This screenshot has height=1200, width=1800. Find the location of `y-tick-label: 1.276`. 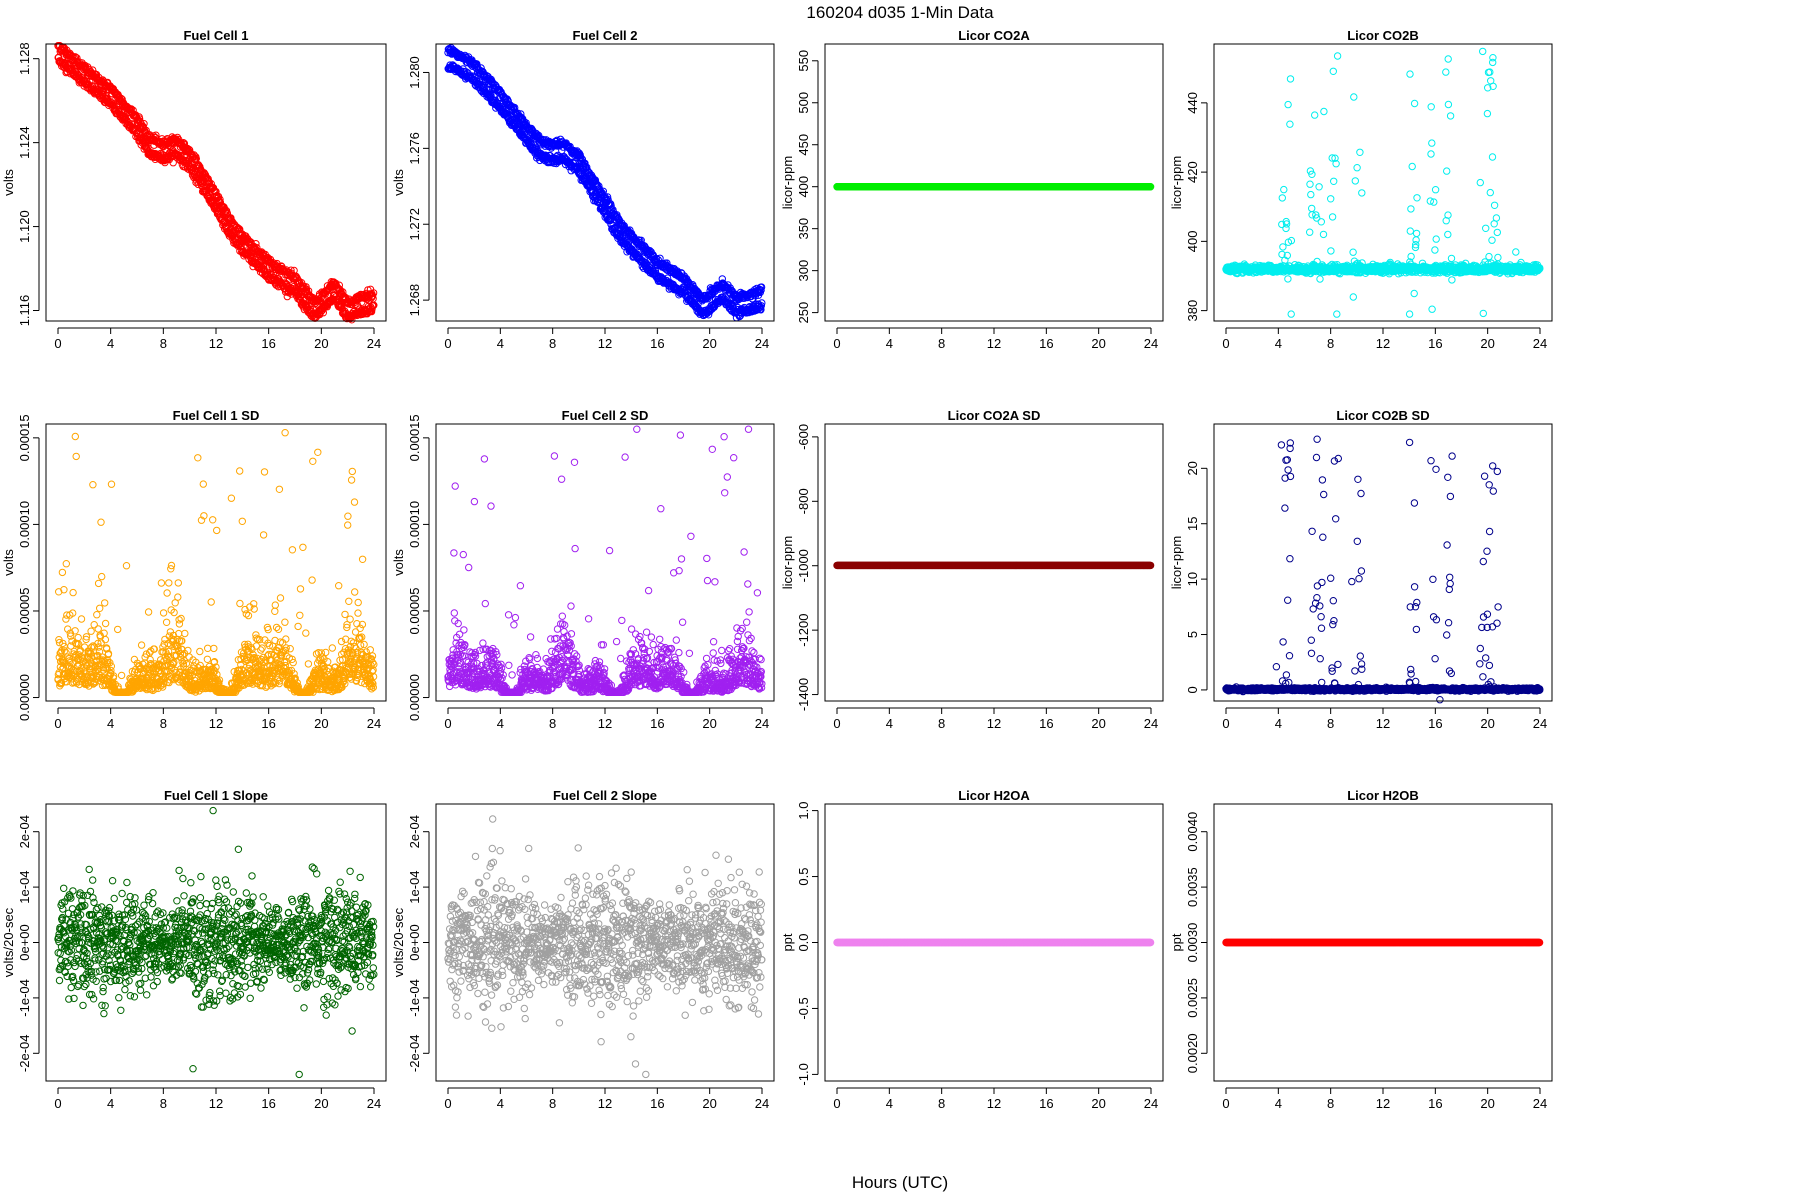

y-tick-label: 1.276 is located at coordinates (414, 148).